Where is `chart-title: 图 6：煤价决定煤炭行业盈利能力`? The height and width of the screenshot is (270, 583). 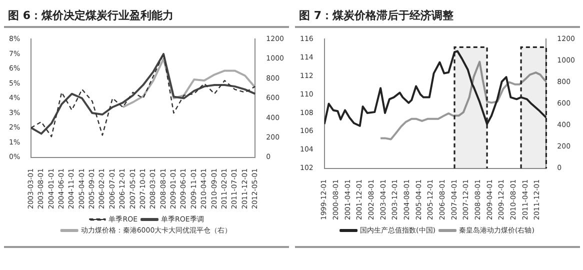
chart-title: 图 6：煤价决定煤炭行业盈利能力 is located at coordinates (146, 16).